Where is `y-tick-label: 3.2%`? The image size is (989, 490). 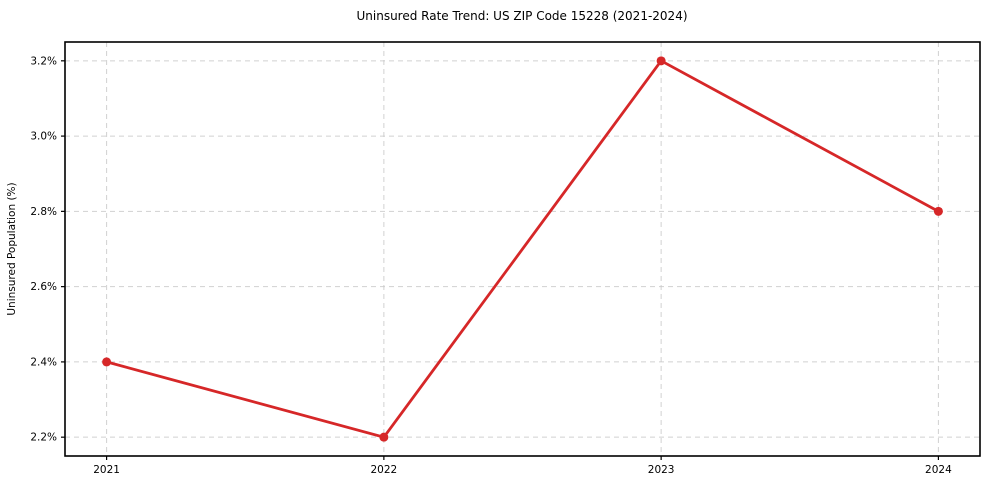 y-tick-label: 3.2% is located at coordinates (43, 61).